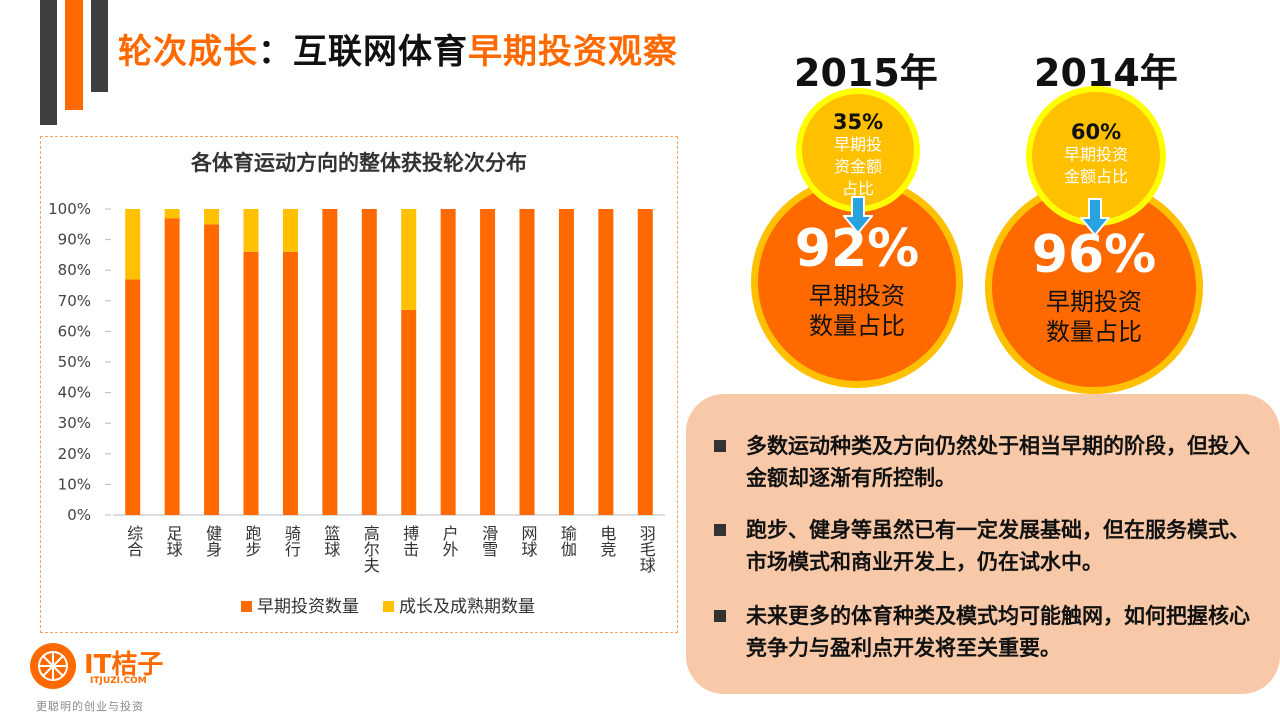 The width and height of the screenshot is (1280, 720). What do you see at coordinates (124, 665) in the screenshot?
I see `logo-name: IT桔子` at bounding box center [124, 665].